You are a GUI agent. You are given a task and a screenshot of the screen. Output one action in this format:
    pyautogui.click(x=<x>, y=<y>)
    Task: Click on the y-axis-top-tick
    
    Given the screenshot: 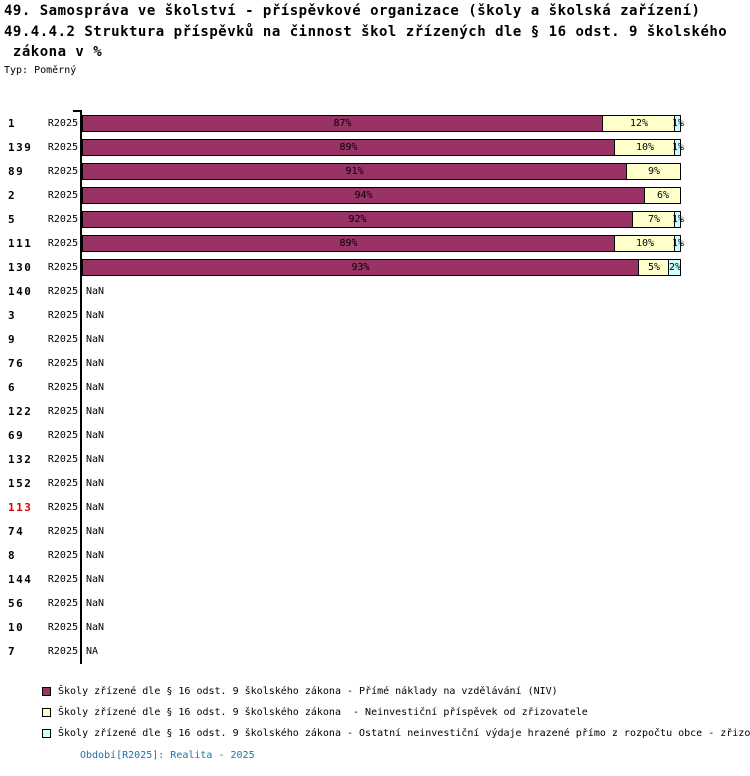 What is the action you would take?
    pyautogui.click(x=77, y=111)
    